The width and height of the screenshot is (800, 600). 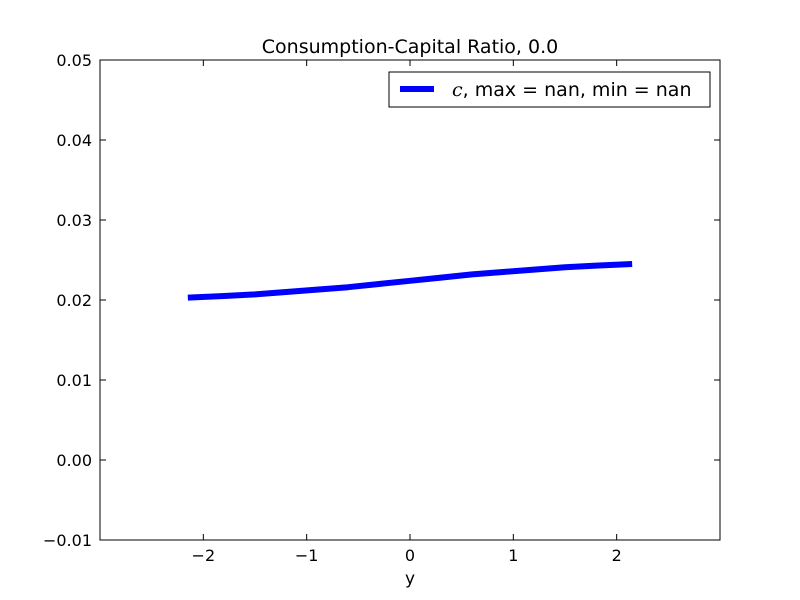 I want to click on x-tick-label: −2, so click(x=204, y=555).